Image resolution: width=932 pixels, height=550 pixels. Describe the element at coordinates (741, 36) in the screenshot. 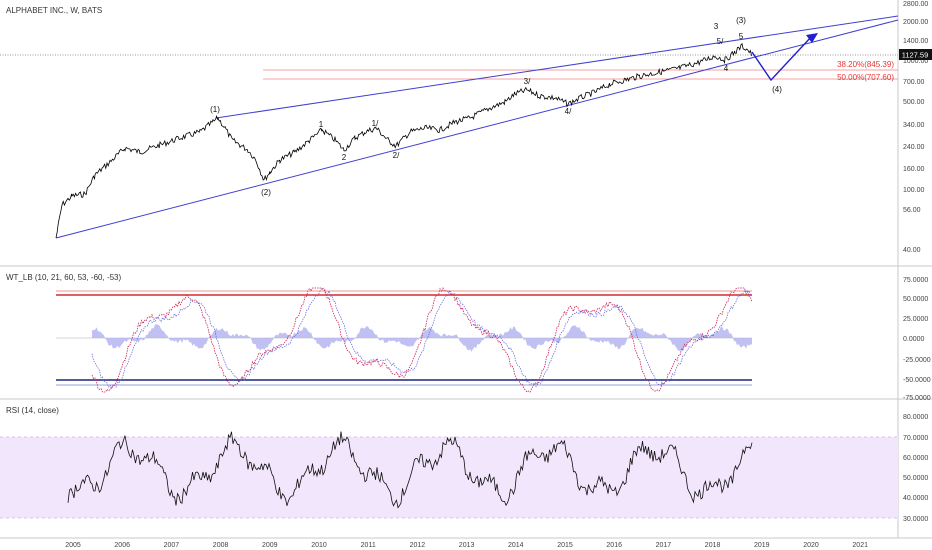

I see `wave-label: 5` at that location.